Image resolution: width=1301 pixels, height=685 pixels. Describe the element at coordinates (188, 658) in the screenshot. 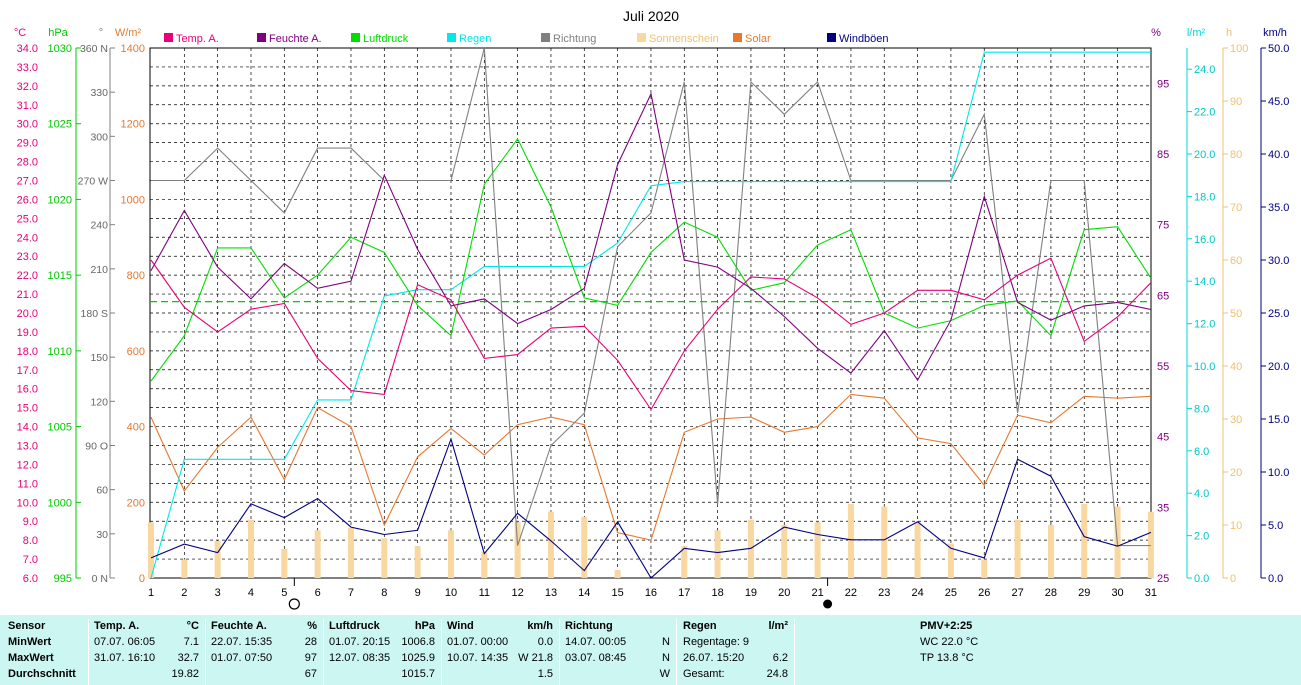

I see `stats-temp-max-value: 32.7` at that location.